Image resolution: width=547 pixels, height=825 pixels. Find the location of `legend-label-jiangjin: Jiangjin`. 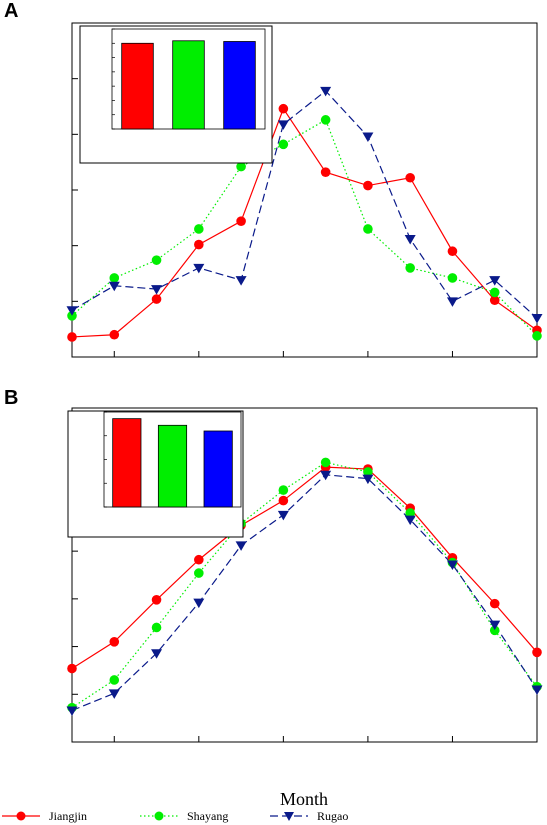

legend-label-jiangjin: Jiangjin is located at coordinates (68, 816).